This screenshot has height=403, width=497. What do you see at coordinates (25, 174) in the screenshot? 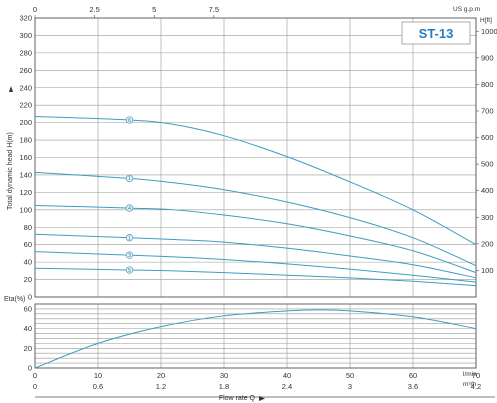
I see `head-y-tick-label: 140` at bounding box center [25, 174].